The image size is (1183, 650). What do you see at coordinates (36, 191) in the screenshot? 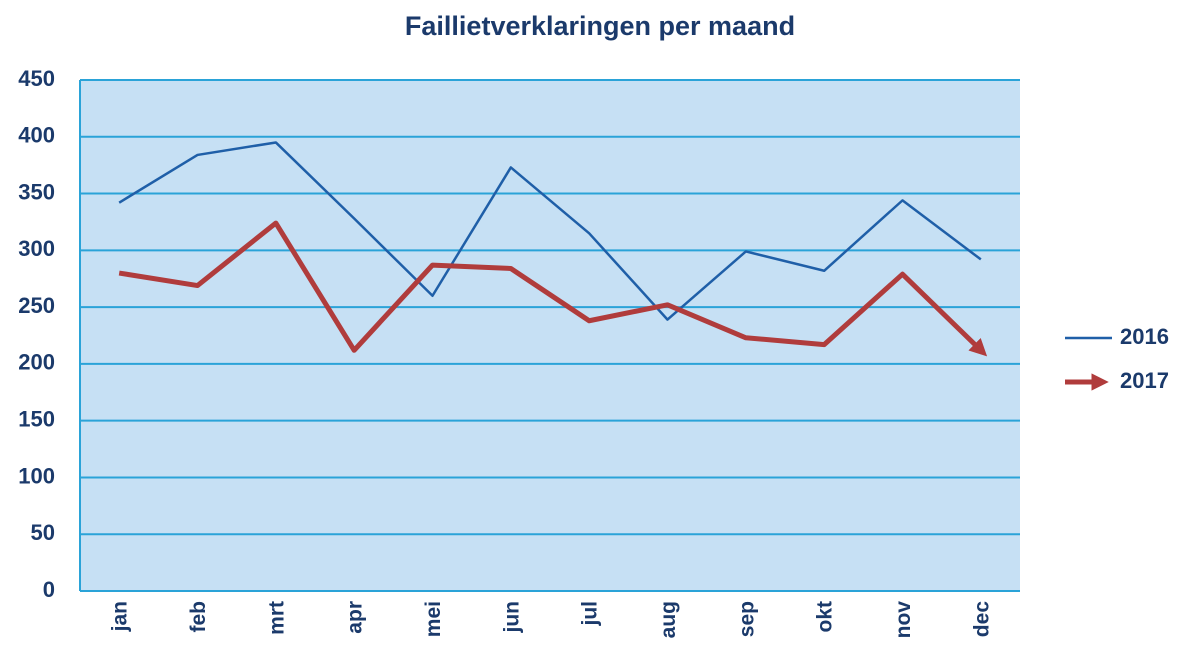
I see `y-tick-label: 350` at bounding box center [36, 191].